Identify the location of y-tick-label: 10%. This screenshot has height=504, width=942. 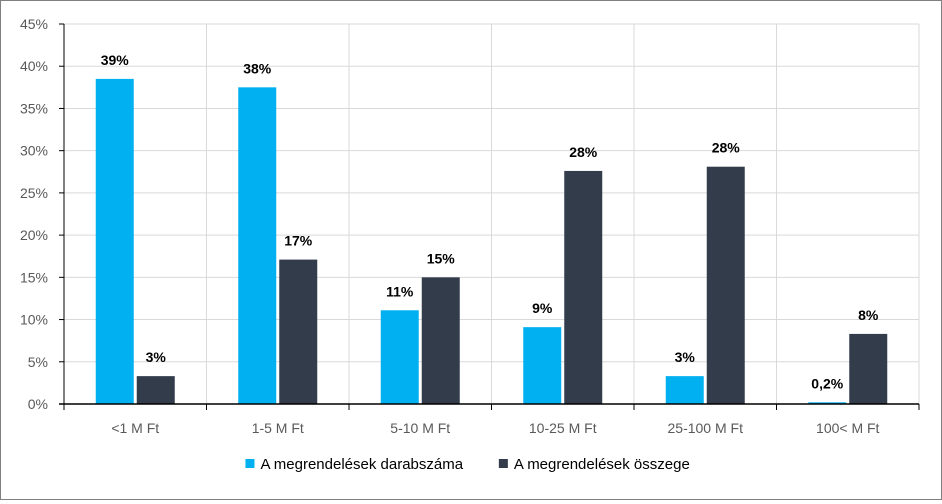
(34, 320).